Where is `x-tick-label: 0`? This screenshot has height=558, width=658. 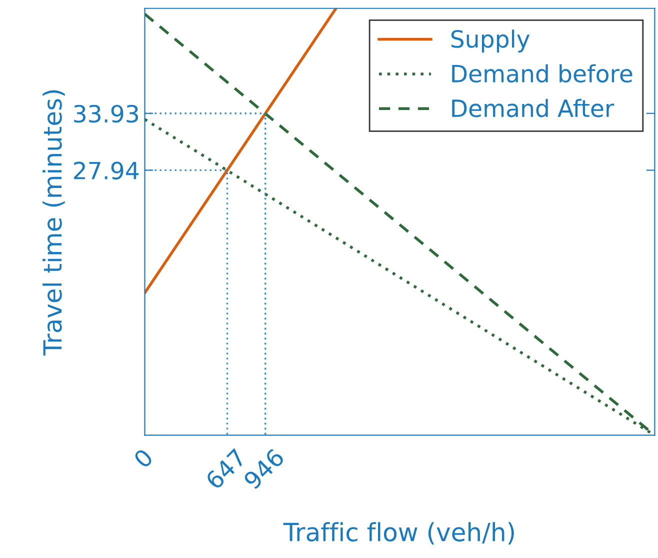
x-tick-label: 0 is located at coordinates (143, 458).